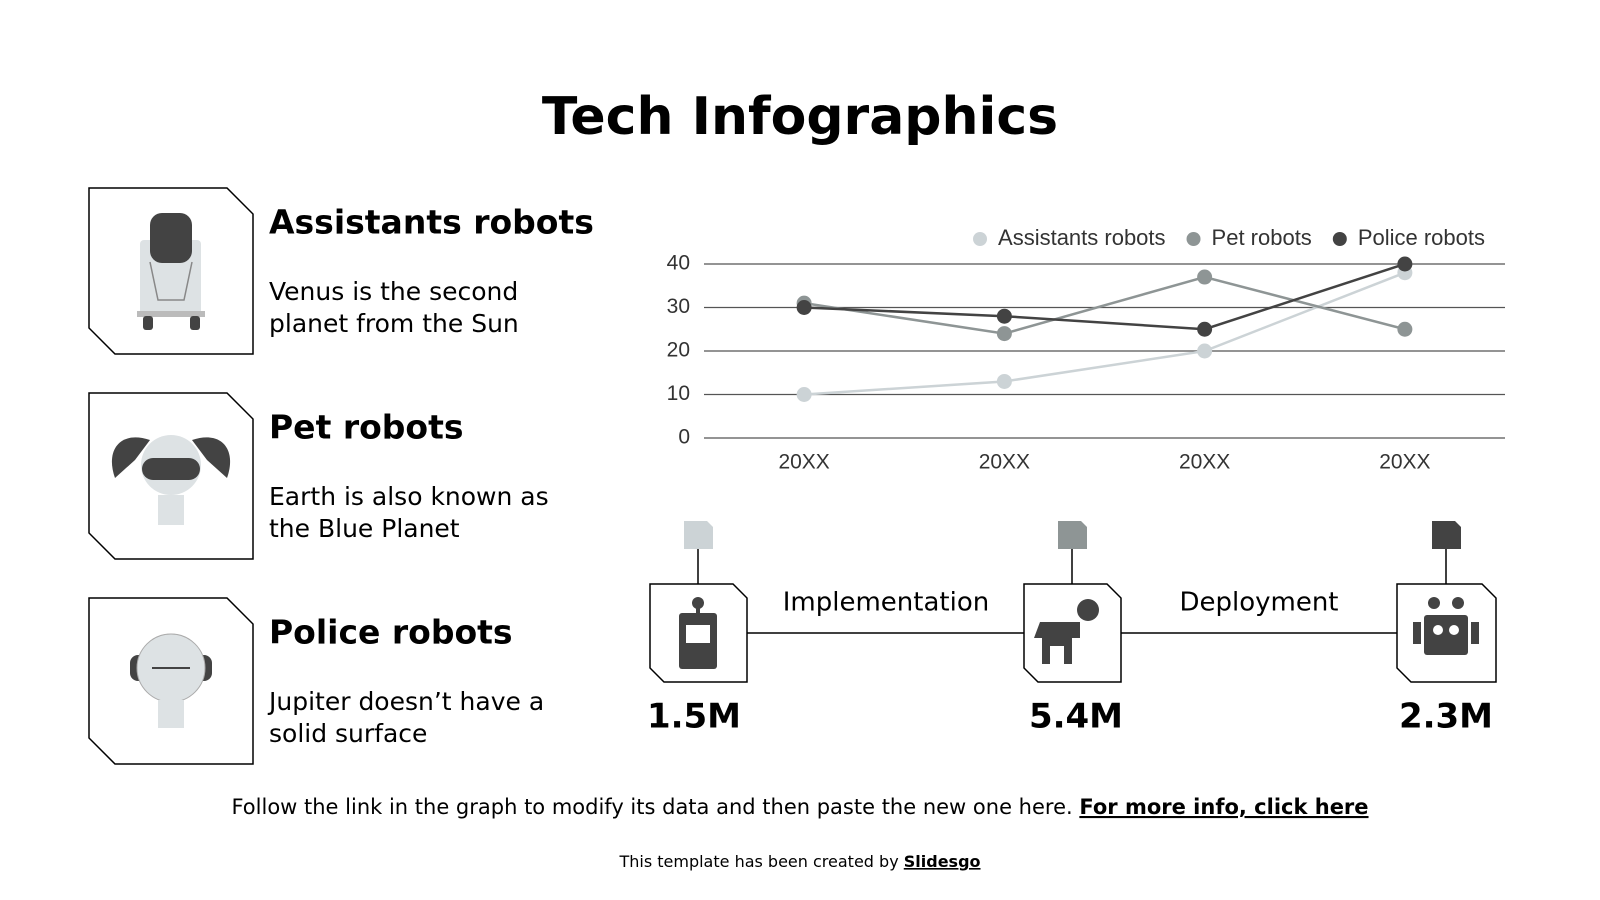 Image resolution: width=1600 pixels, height=900 pixels. I want to click on timeline, so click(1073, 602).